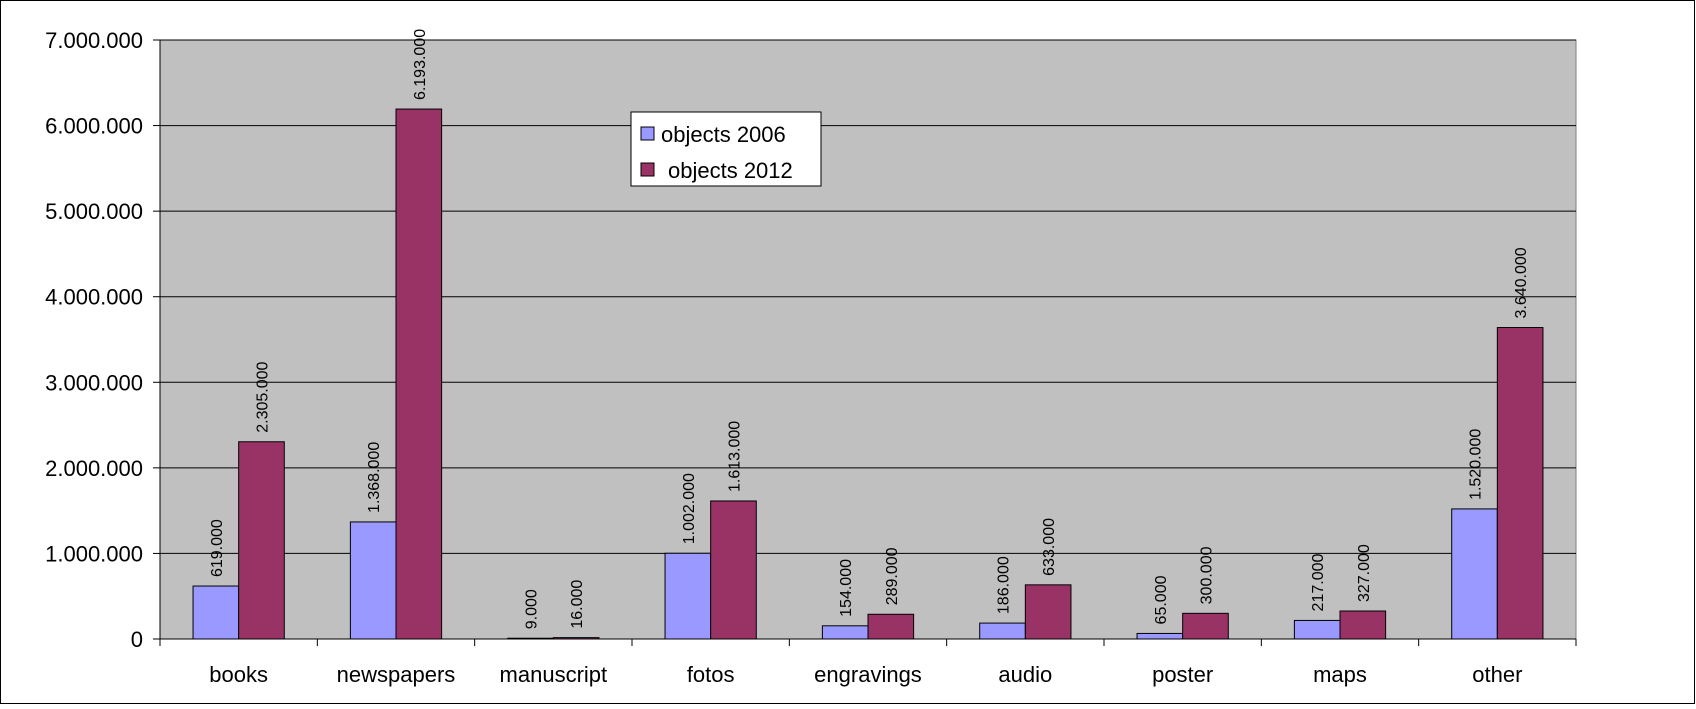  I want to click on y-tick-label: 5.000.000, so click(94, 211).